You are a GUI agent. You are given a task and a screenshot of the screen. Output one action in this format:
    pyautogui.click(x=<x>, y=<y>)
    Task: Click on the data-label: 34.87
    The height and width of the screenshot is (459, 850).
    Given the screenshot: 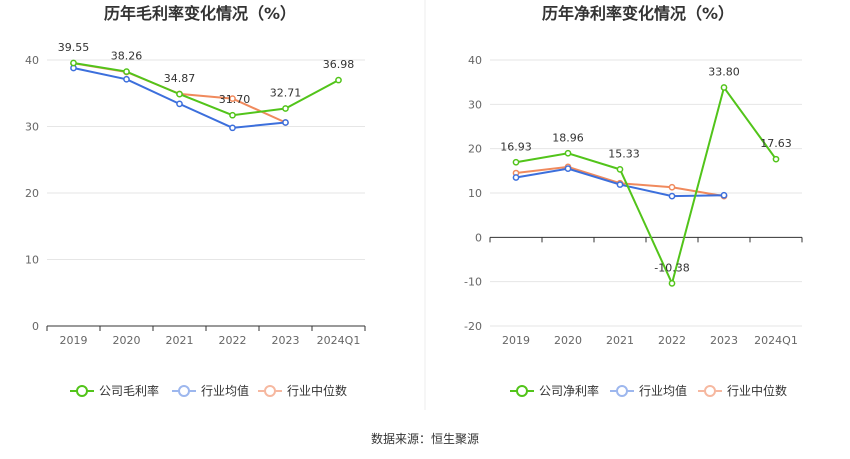 What is the action you would take?
    pyautogui.click(x=180, y=78)
    